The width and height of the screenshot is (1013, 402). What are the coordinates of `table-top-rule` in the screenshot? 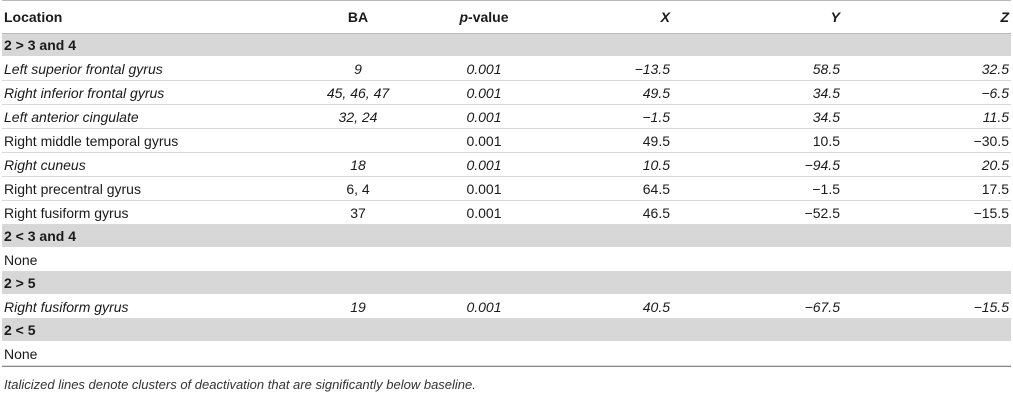 It's located at (506, 0).